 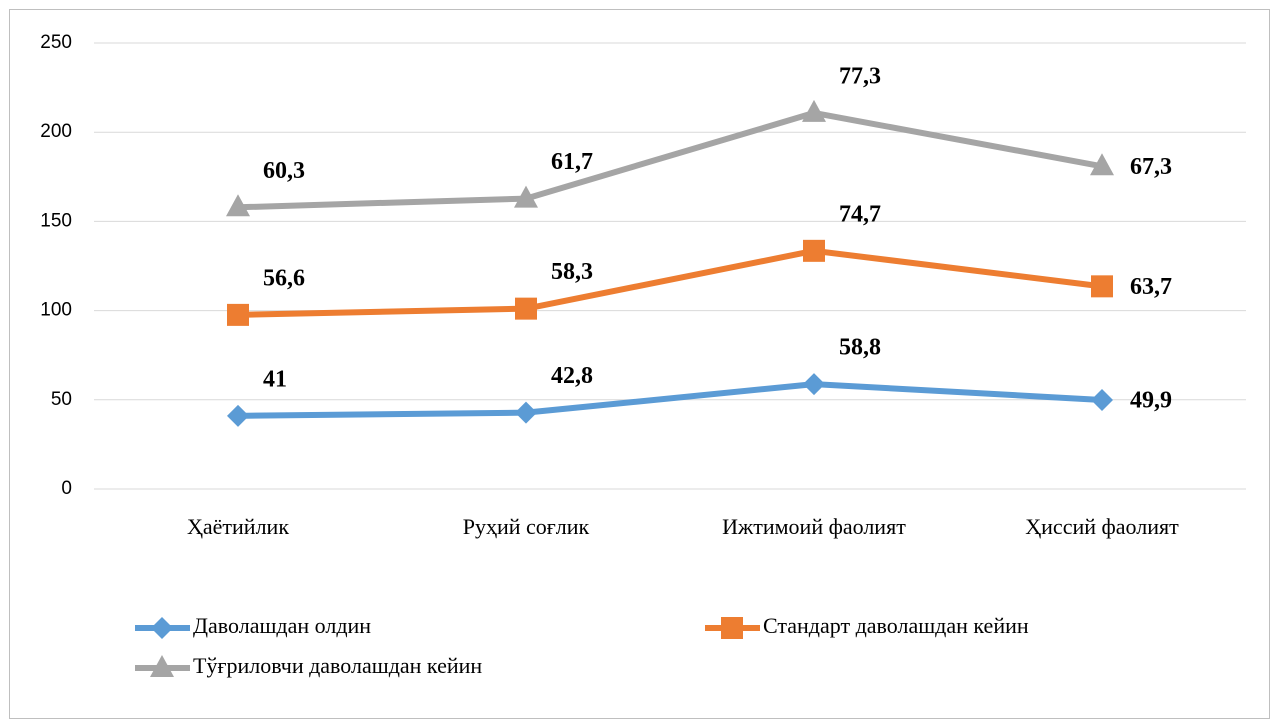 I want to click on x-tick-label: Руҳий соғлик, so click(x=526, y=526).